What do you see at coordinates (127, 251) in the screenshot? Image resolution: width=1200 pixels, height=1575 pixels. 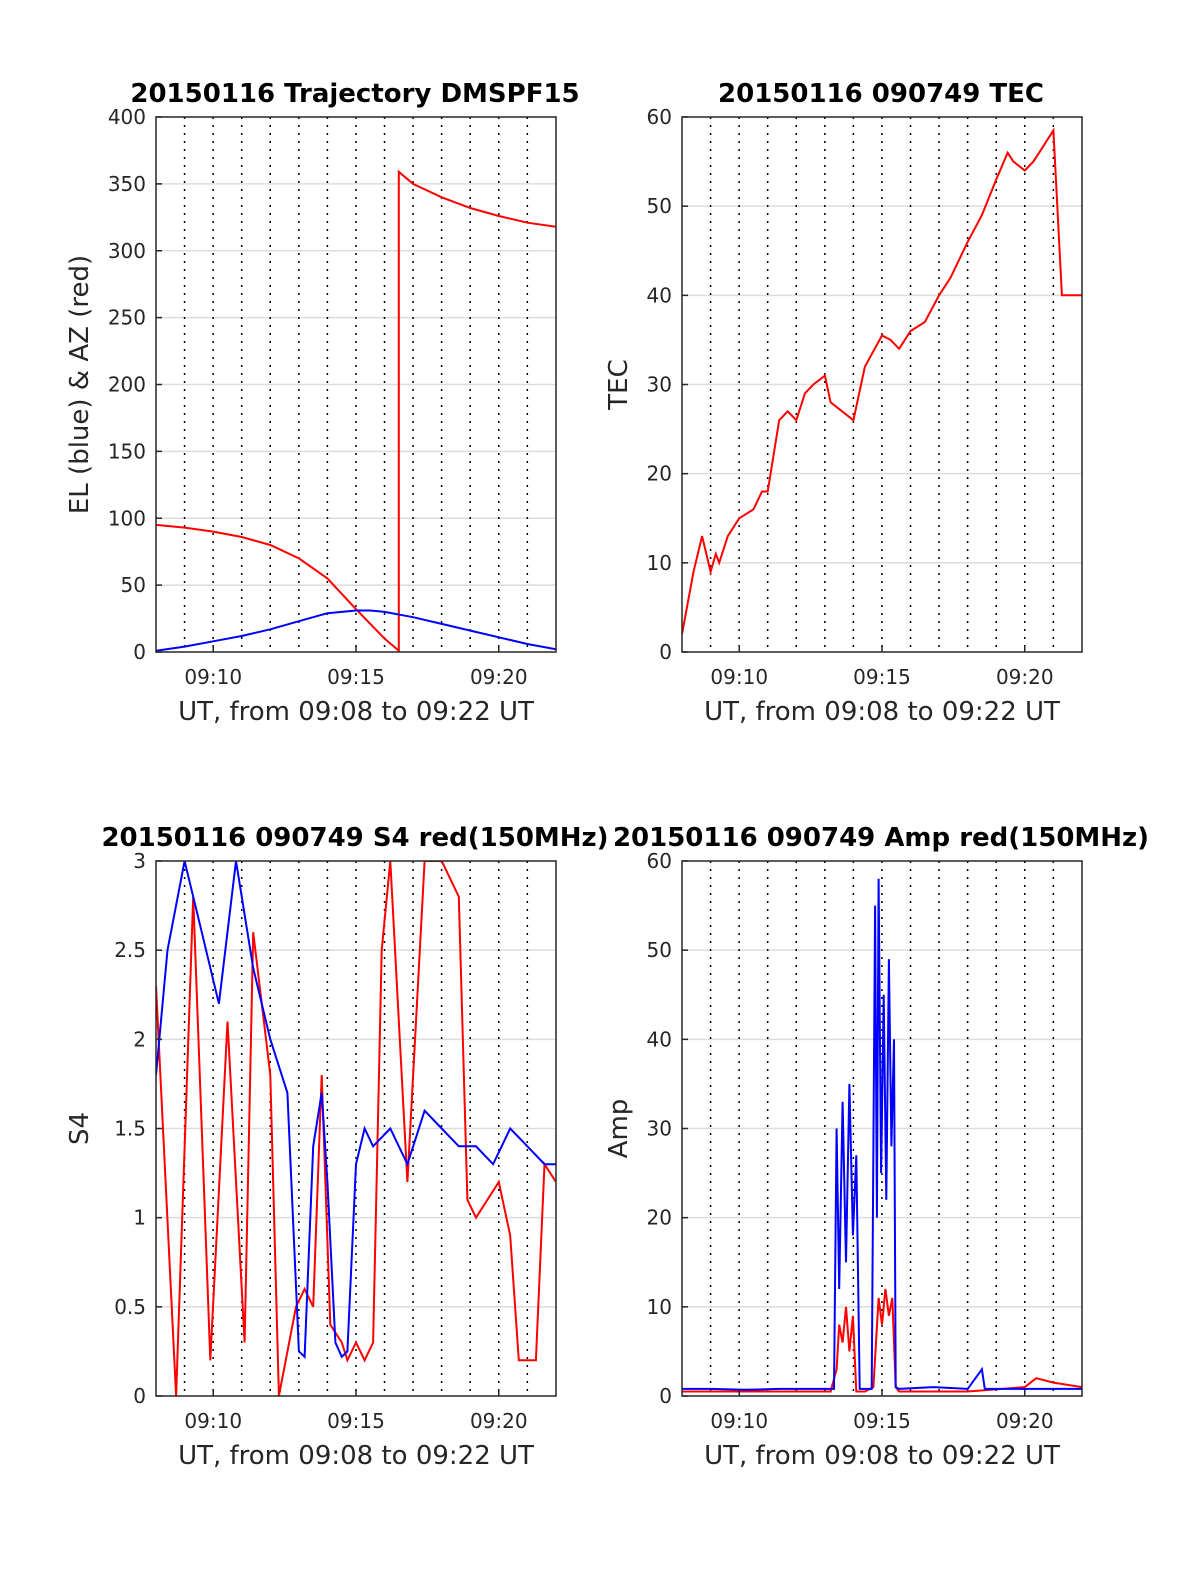 I see `y-tick-label: 300` at bounding box center [127, 251].